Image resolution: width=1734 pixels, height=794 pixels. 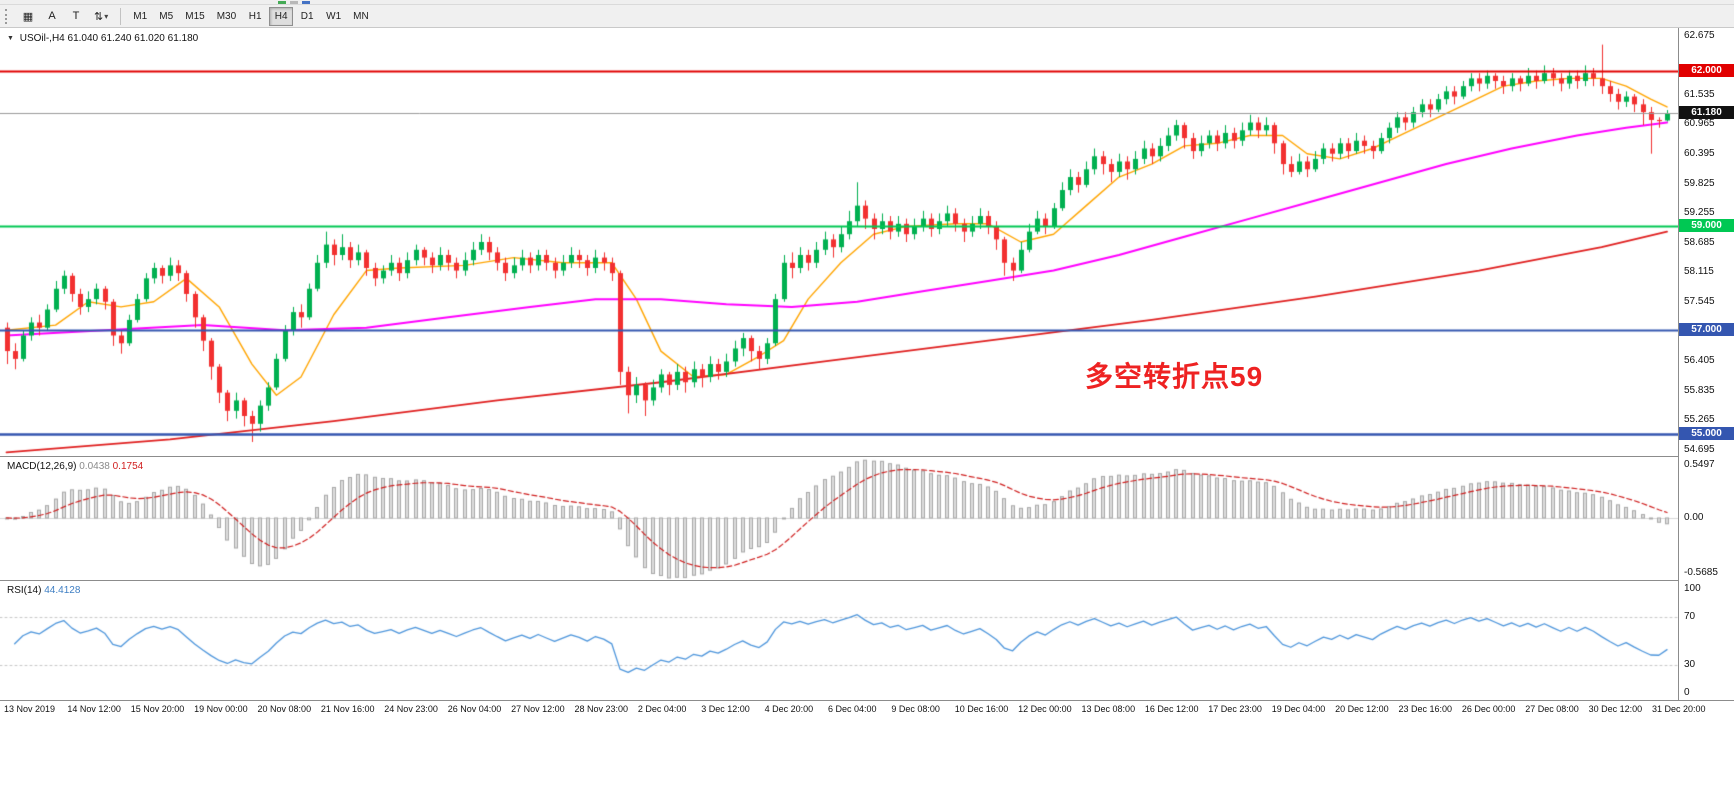 I want to click on scale-tick-label: 100, so click(x=1692, y=588).